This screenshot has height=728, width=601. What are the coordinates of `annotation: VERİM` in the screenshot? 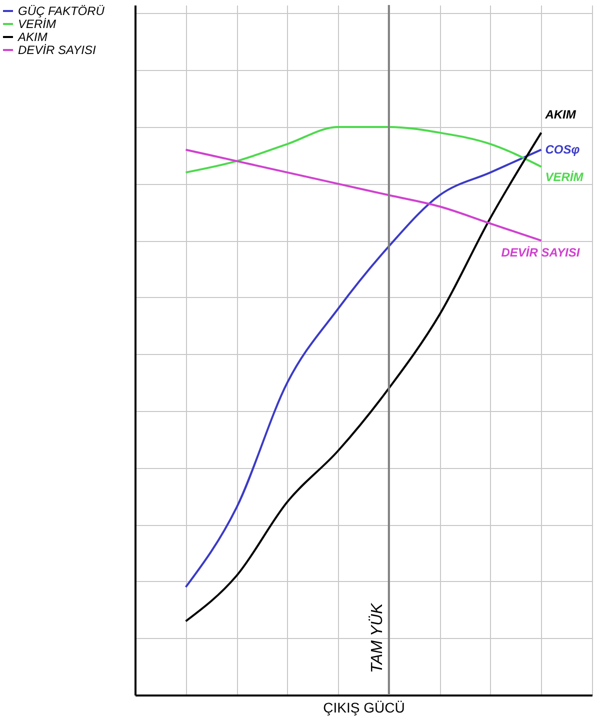 It's located at (564, 177).